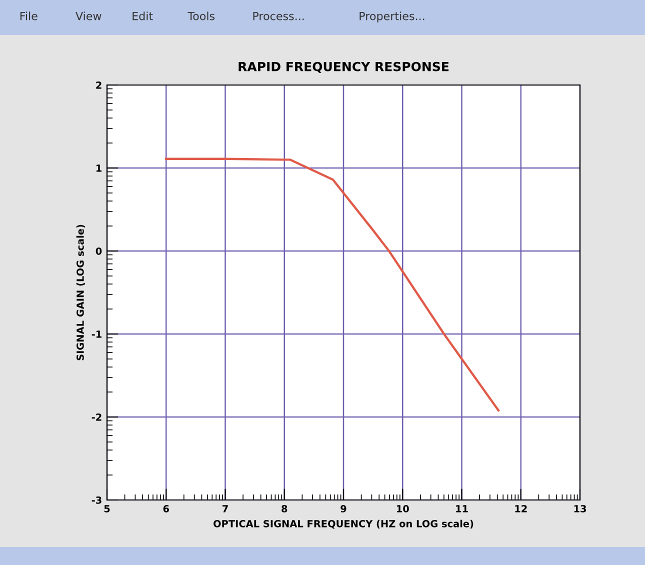 The image size is (645, 565). I want to click on y-tick-label: -3, so click(97, 500).